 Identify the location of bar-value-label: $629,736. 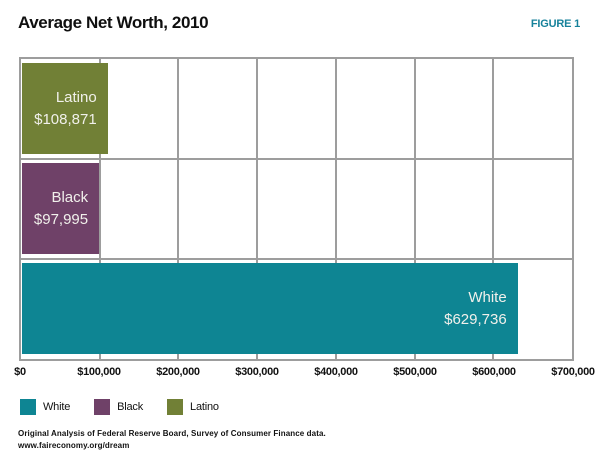
(475, 319).